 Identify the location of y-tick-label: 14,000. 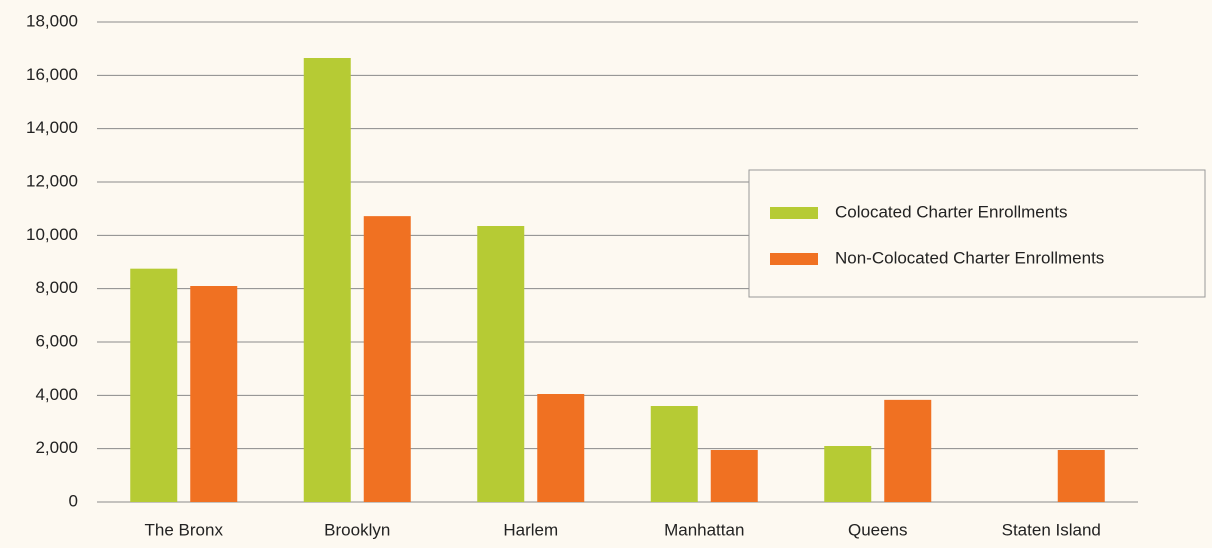
(52, 127).